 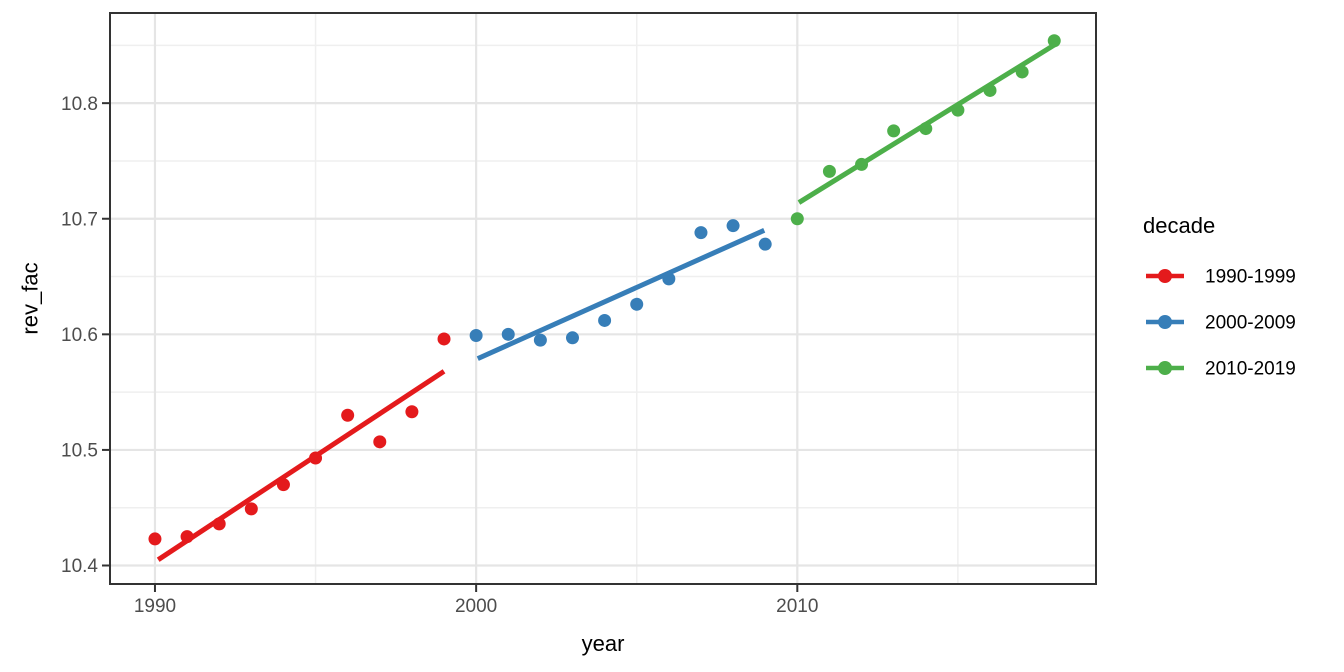 I want to click on trend-line-2000-2009, so click(x=621, y=294).